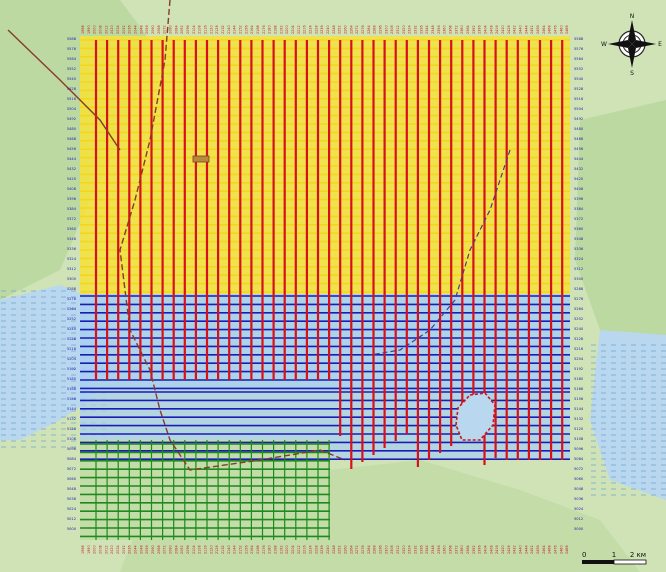  What do you see at coordinates (235, 29) in the screenshot?
I see `top-grid-label: 2144` at bounding box center [235, 29].